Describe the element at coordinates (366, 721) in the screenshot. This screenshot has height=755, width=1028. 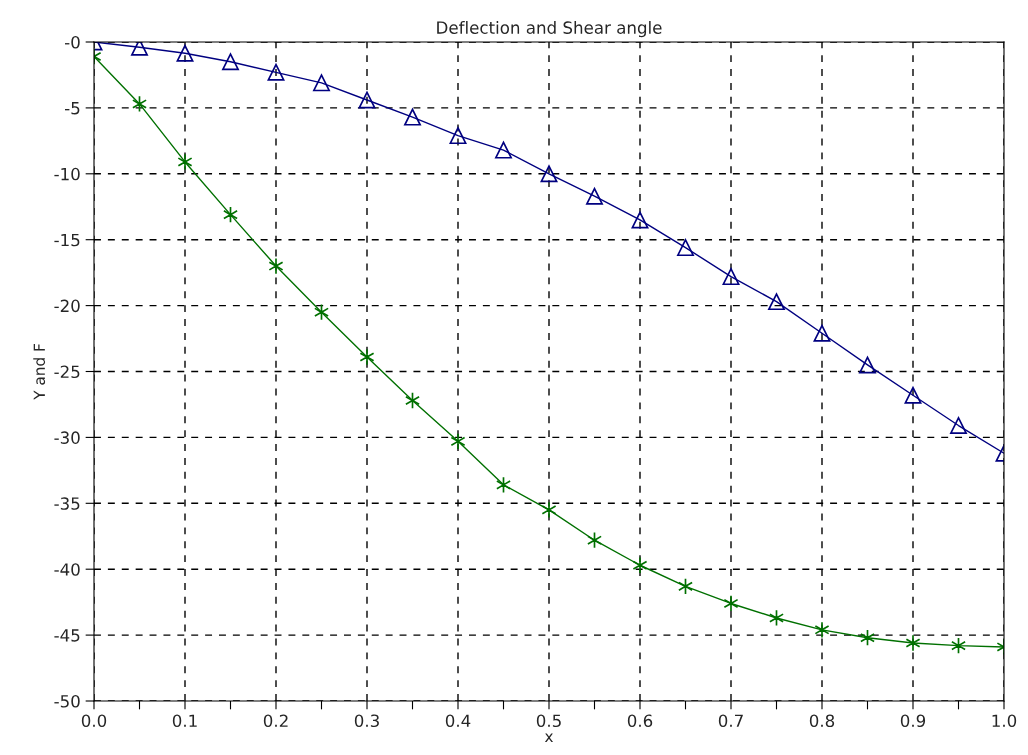
I see `x-tick-label: 0.3` at that location.